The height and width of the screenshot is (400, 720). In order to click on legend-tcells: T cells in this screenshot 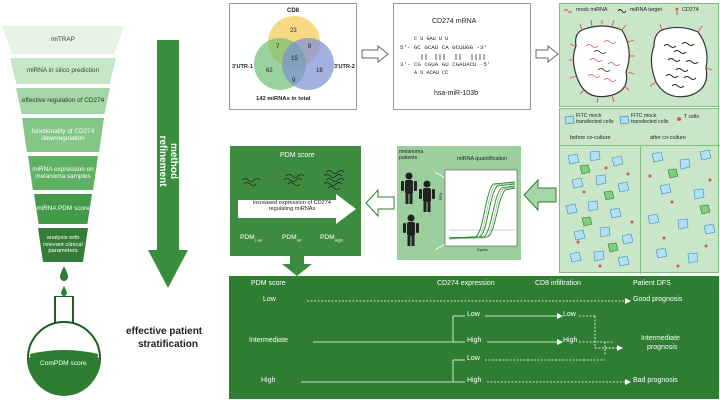, I will do `click(691, 117)`.